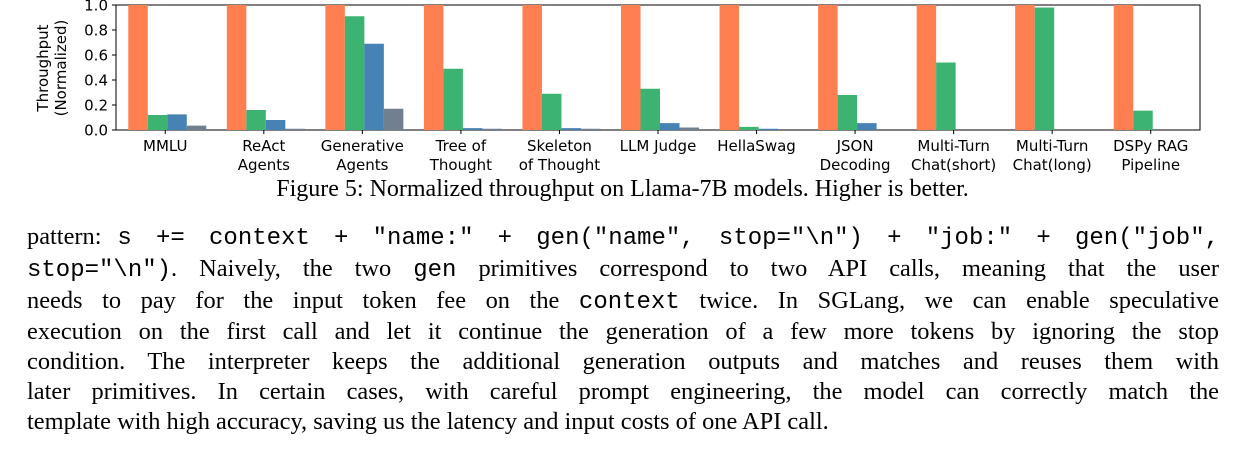 The image size is (1245, 474). Describe the element at coordinates (953, 155) in the screenshot. I see `x-tick-label: Multi-Turn Chat(short)` at that location.